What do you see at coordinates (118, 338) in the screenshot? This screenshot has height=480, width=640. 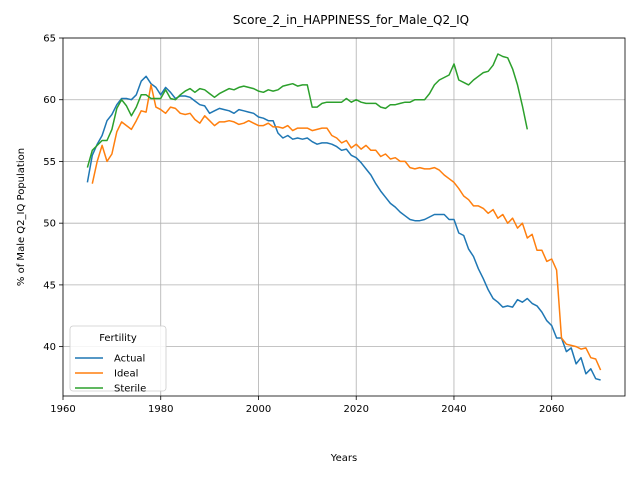 I see `legend-title: Fertility` at bounding box center [118, 338].